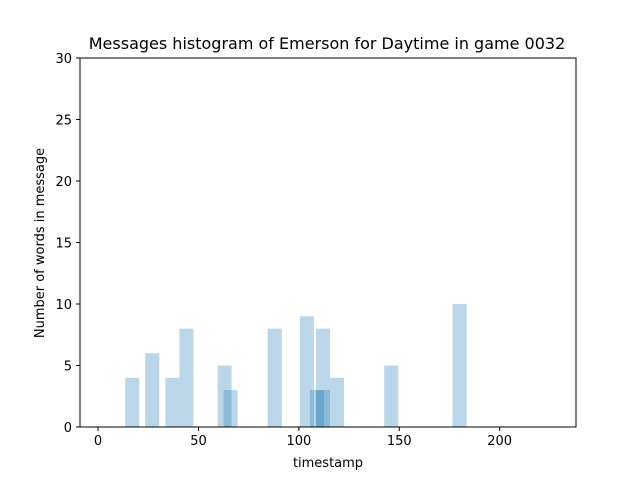 The width and height of the screenshot is (640, 480). I want to click on x-tick-label: 150, so click(399, 441).